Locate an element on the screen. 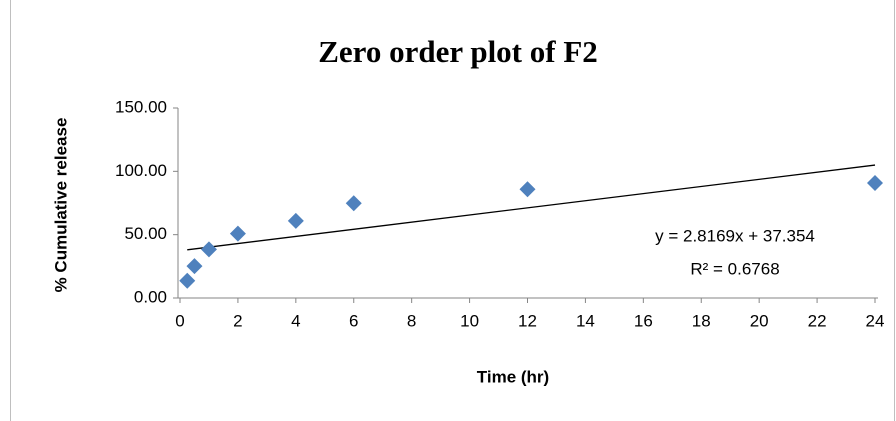 This screenshot has width=896, height=421. x-tick-label: 14 is located at coordinates (585, 320).